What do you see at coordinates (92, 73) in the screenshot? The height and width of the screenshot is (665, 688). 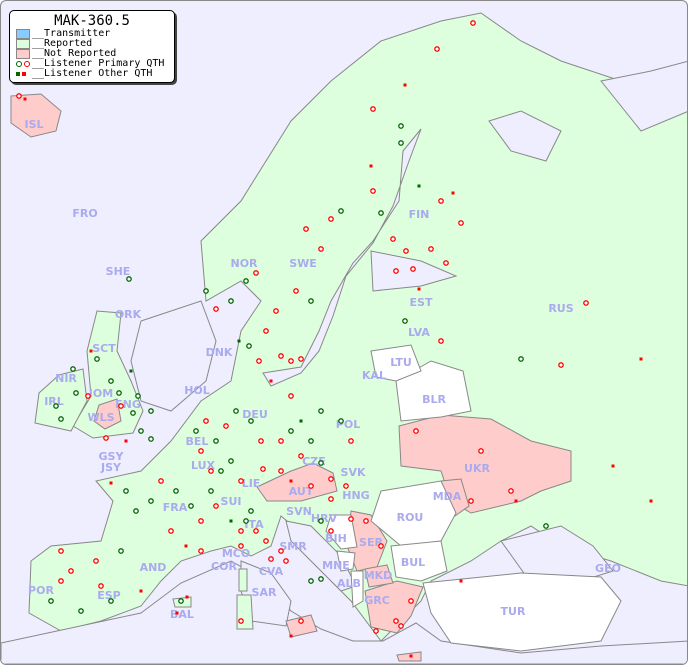 I see `legend-label: __Listener Other QTH` at bounding box center [92, 73].